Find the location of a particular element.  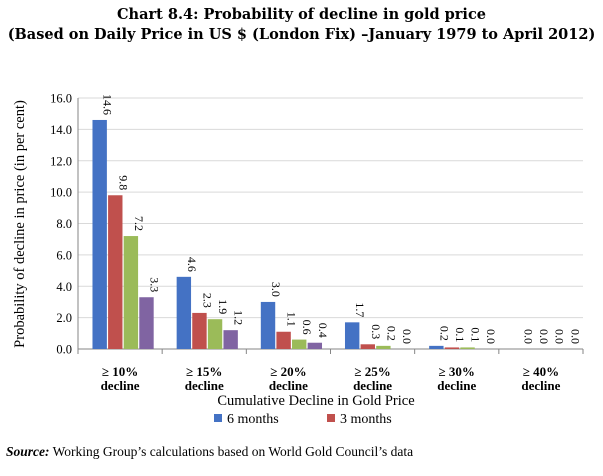

legend-label: 6 months is located at coordinates (253, 419).